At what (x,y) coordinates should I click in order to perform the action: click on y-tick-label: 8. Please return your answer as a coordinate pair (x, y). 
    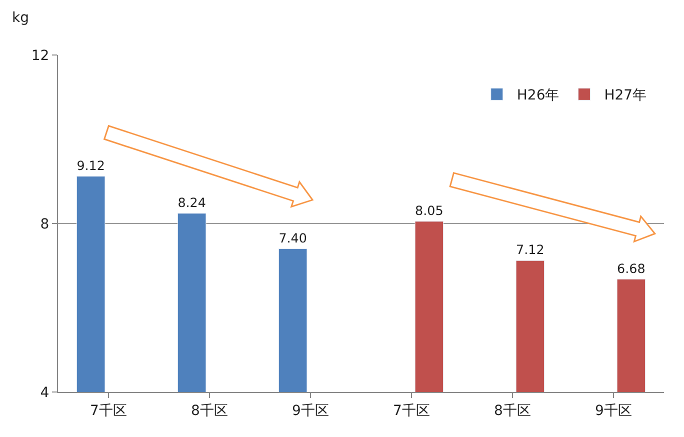
    Looking at the image, I should click on (45, 224).